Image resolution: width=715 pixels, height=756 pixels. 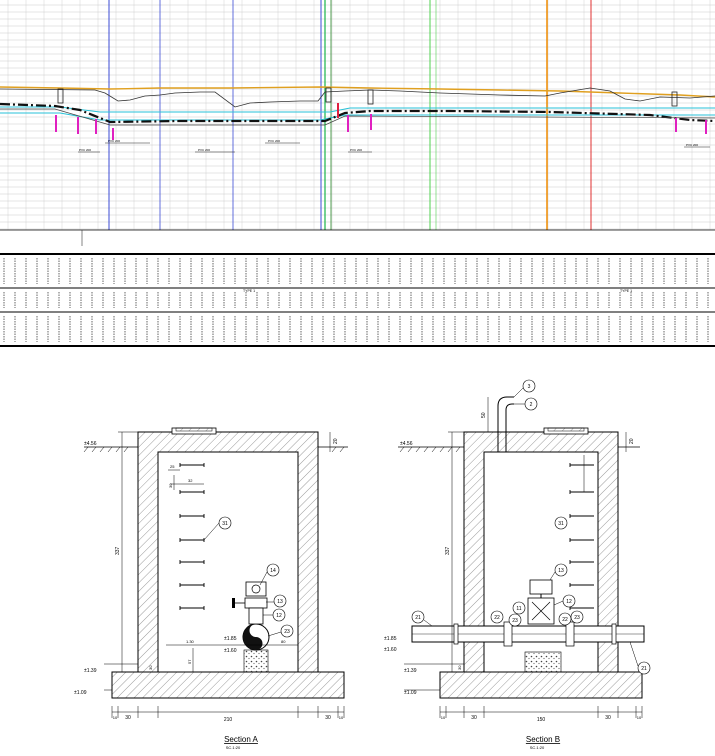 What do you see at coordinates (170, 485) in the screenshot?
I see `dim-step: 30` at bounding box center [170, 485].